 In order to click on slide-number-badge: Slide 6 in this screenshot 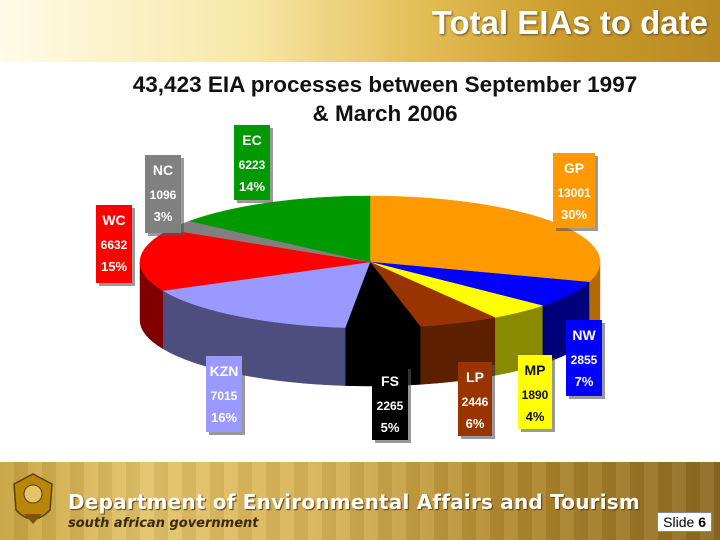, I will do `click(684, 522)`.